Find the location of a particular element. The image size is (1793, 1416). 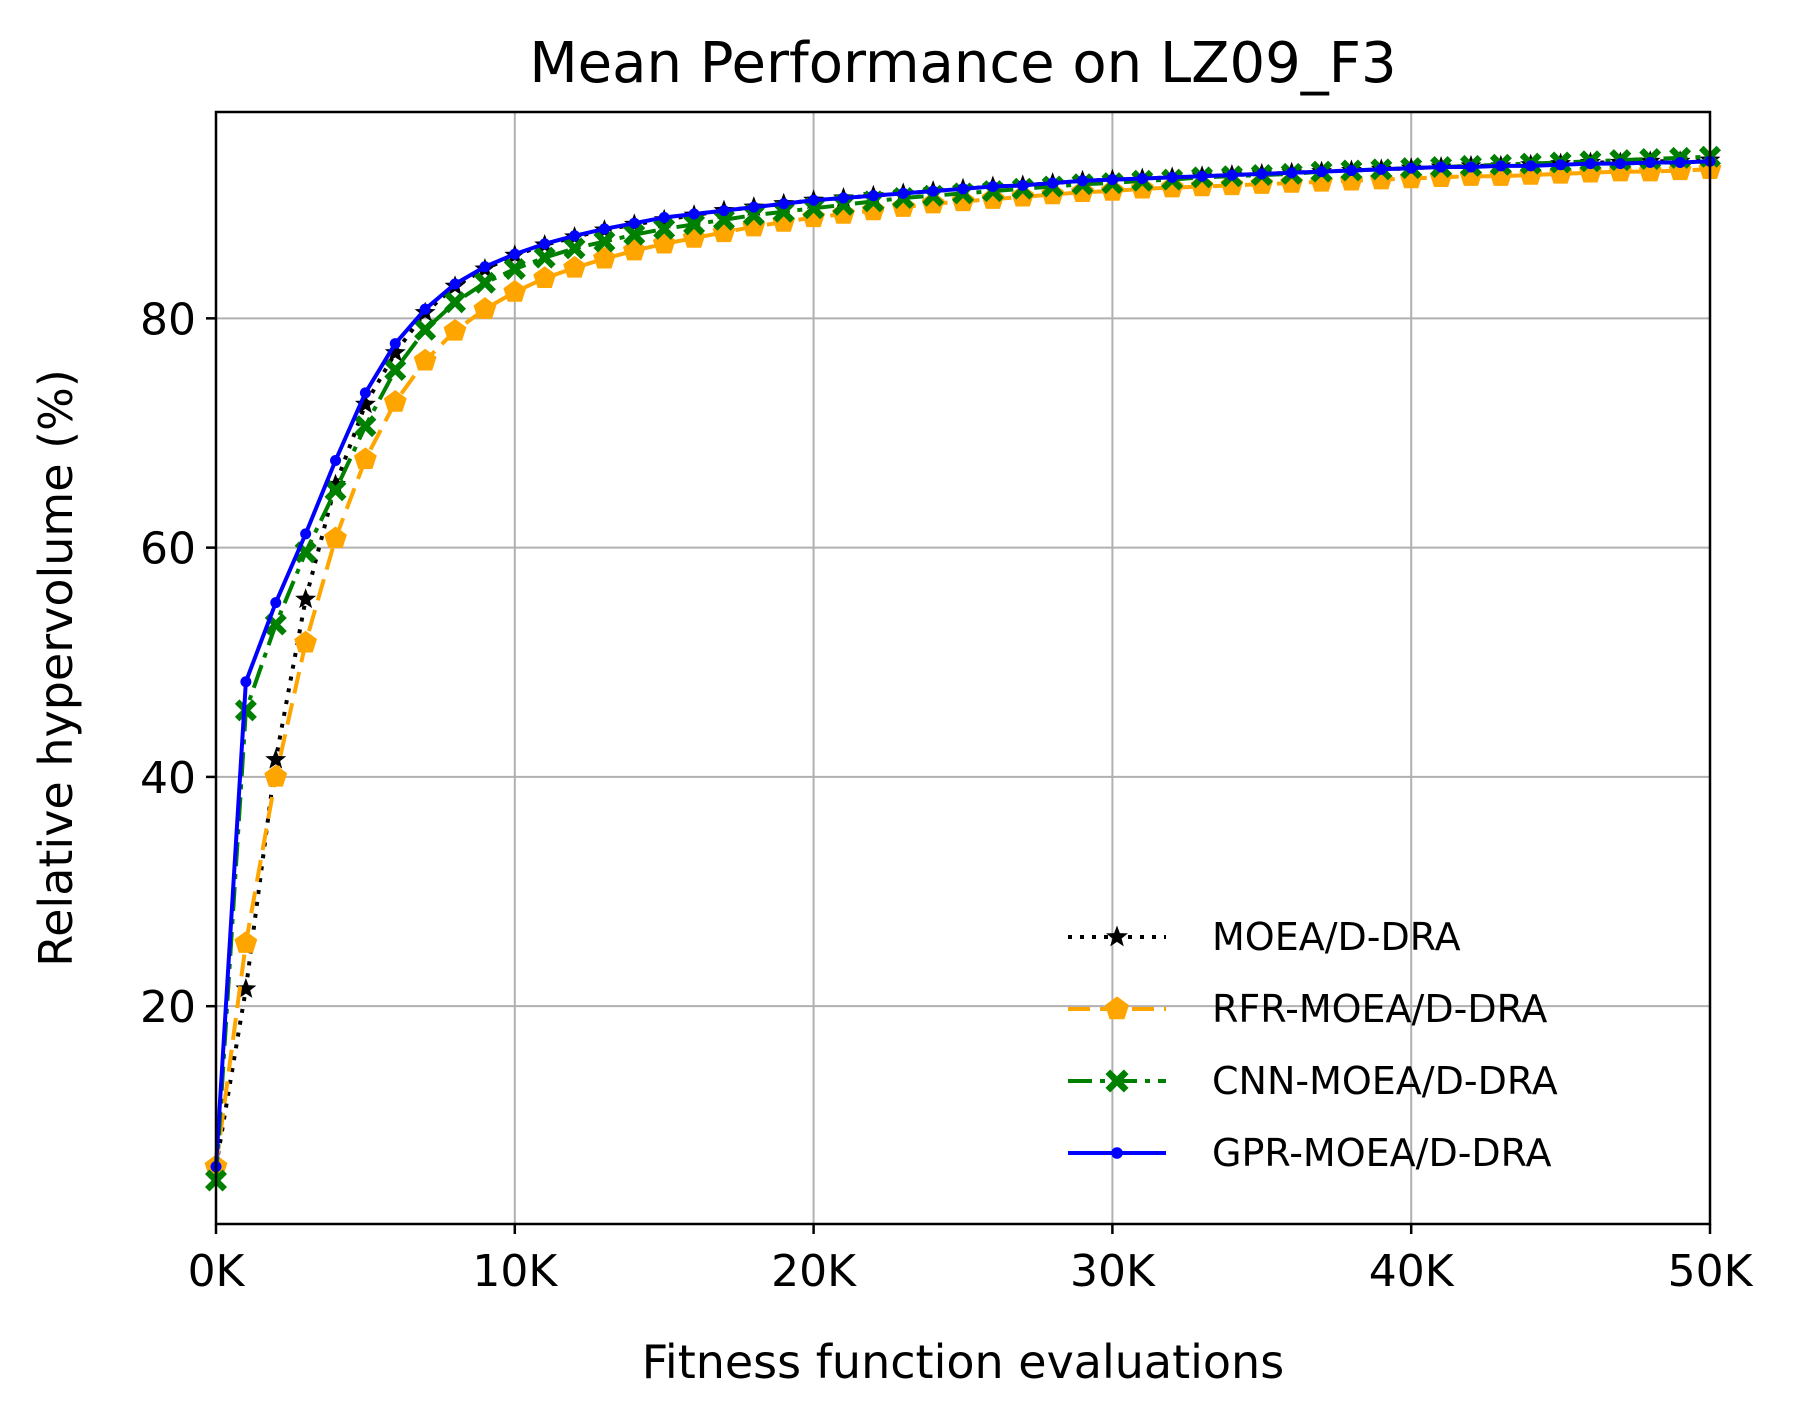

legend-item: GPR-MOEA/D-DRA is located at coordinates (1310, 1153).